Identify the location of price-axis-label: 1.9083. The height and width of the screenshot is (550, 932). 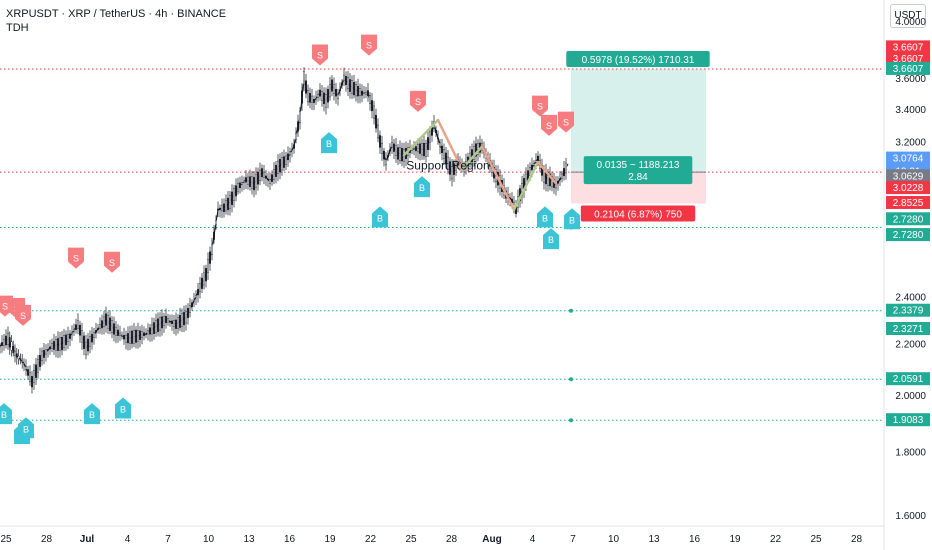
(908, 420).